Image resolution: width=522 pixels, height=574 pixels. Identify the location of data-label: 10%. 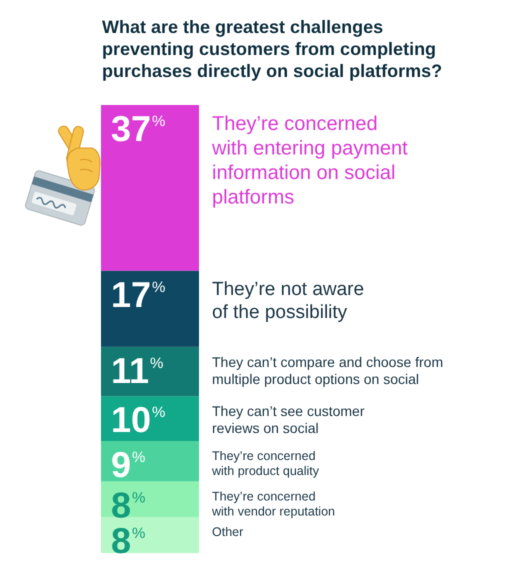
(138, 419).